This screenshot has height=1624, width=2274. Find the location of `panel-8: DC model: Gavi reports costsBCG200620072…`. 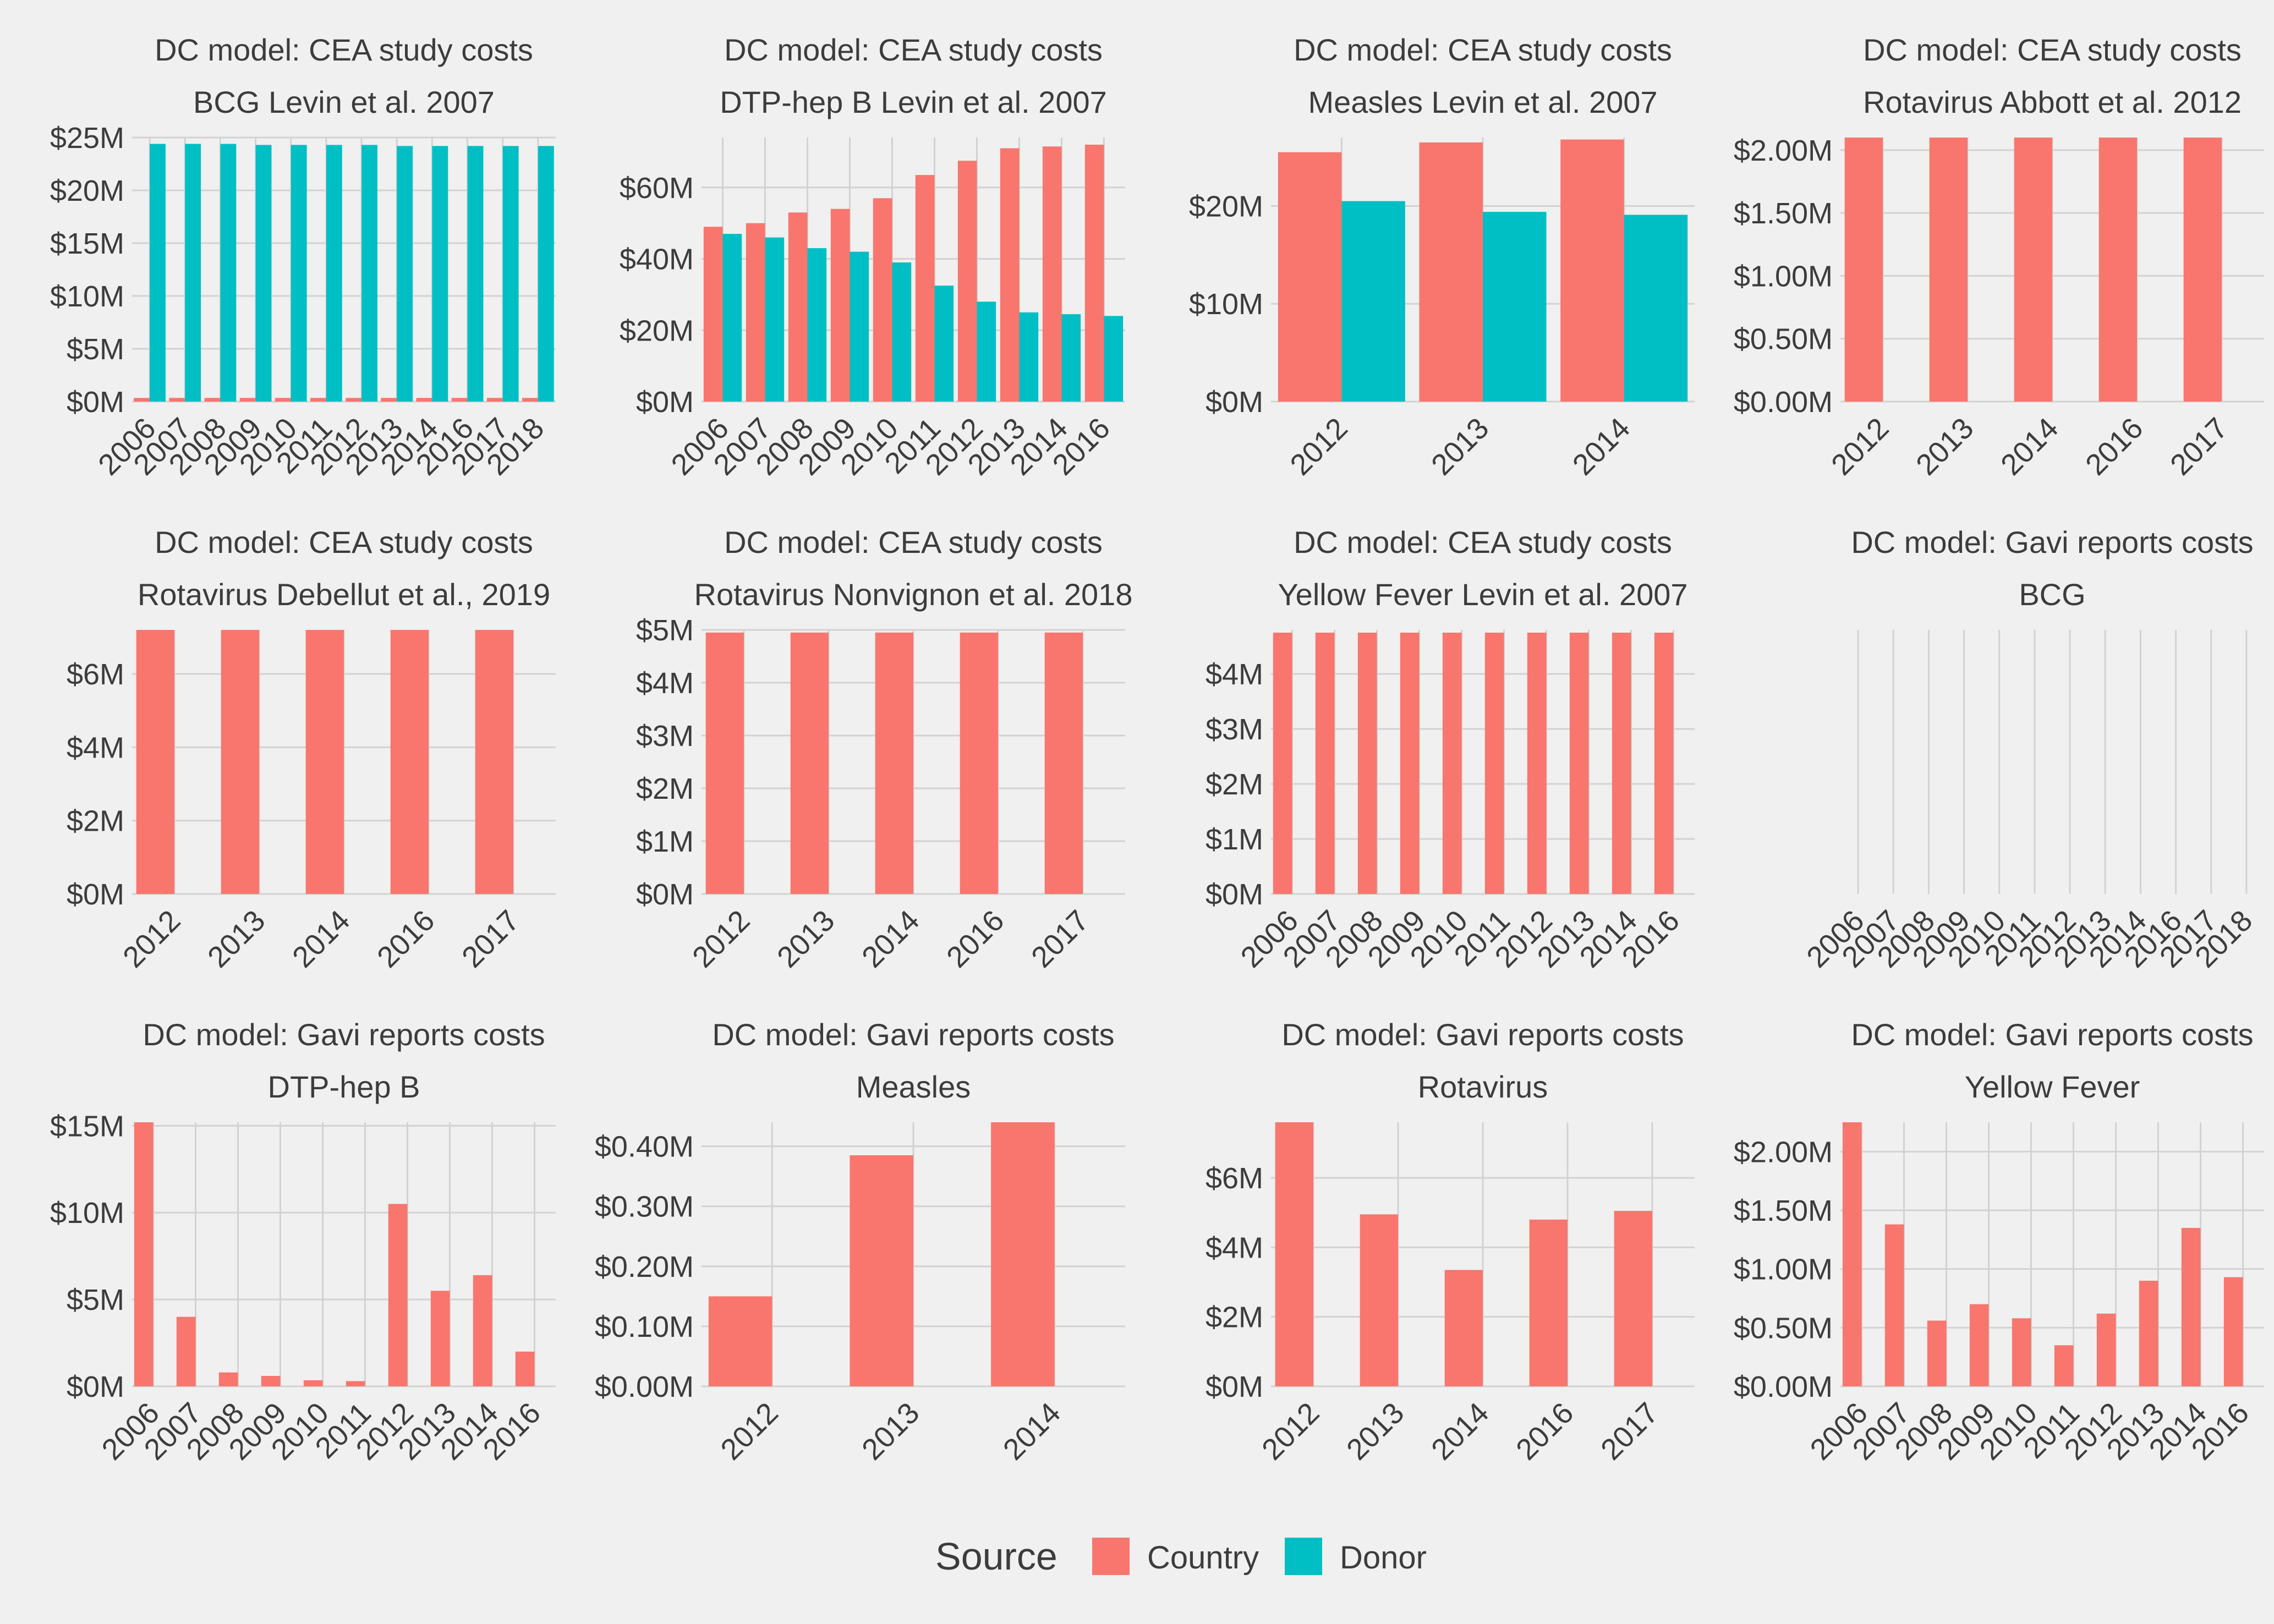

panel-8: DC model: Gavi reports costsBCG200620072… is located at coordinates (2029, 749).